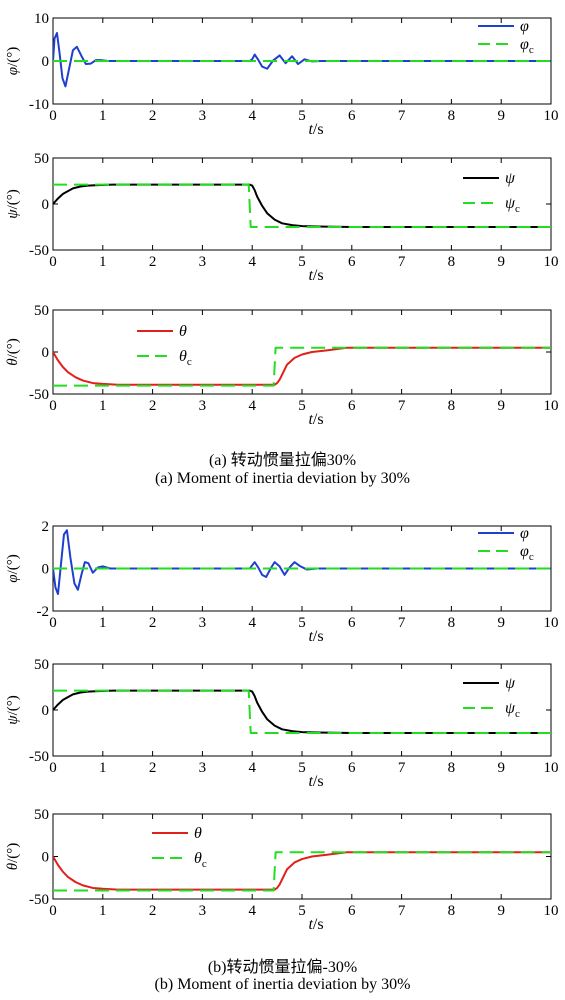  What do you see at coordinates (46, 527) in the screenshot?
I see `y-tick-label: 2` at bounding box center [46, 527].